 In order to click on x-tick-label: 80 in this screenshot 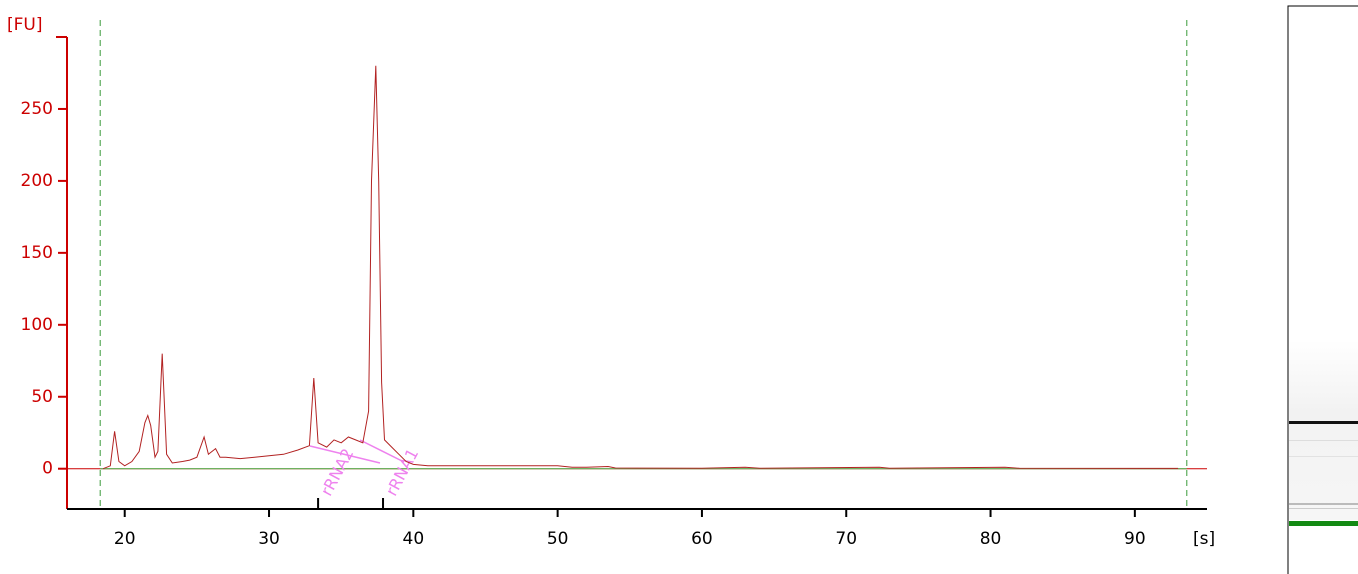, I will do `click(991, 539)`.